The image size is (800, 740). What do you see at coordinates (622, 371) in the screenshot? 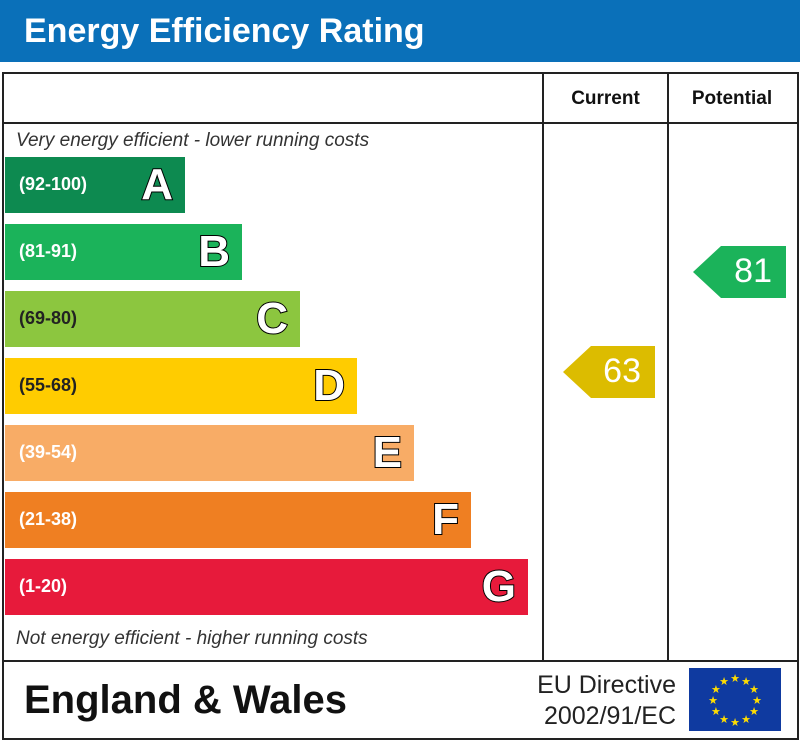
I see `current-rating-value: 63` at bounding box center [622, 371].